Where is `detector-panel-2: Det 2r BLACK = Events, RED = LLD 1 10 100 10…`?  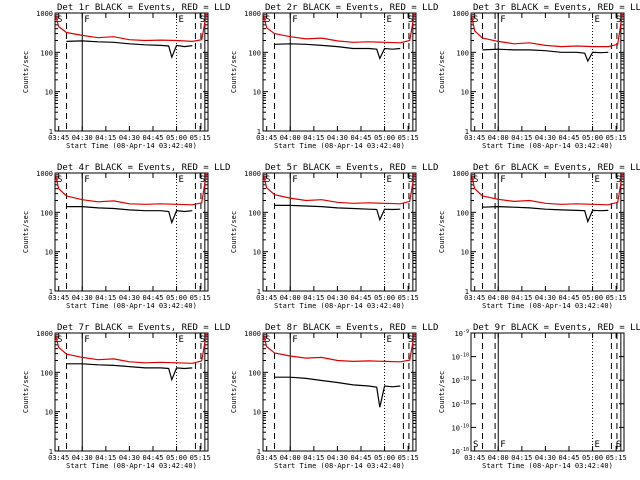 detector-panel-2: Det 2r BLACK = Events, RED = LLD 1 10 100 10… is located at coordinates (334, 76).